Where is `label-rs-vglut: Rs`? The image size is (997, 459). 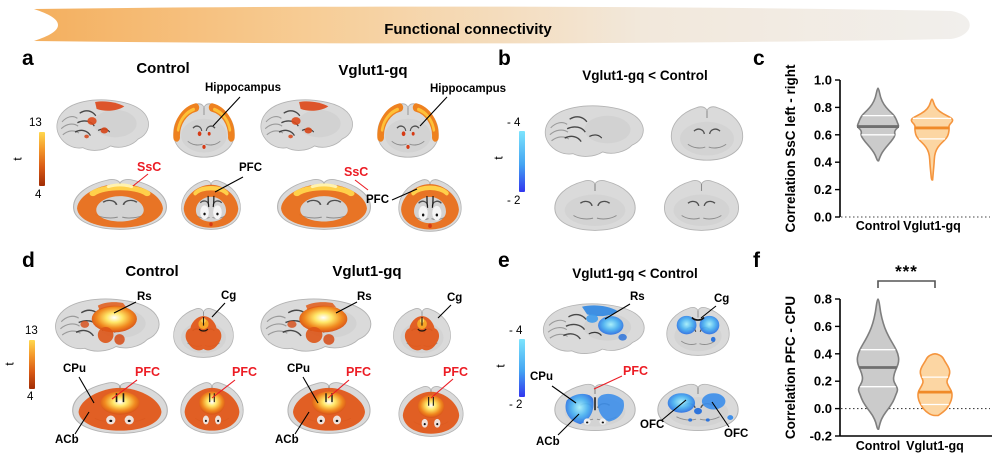
label-rs-vglut: Rs is located at coordinates (364, 297).